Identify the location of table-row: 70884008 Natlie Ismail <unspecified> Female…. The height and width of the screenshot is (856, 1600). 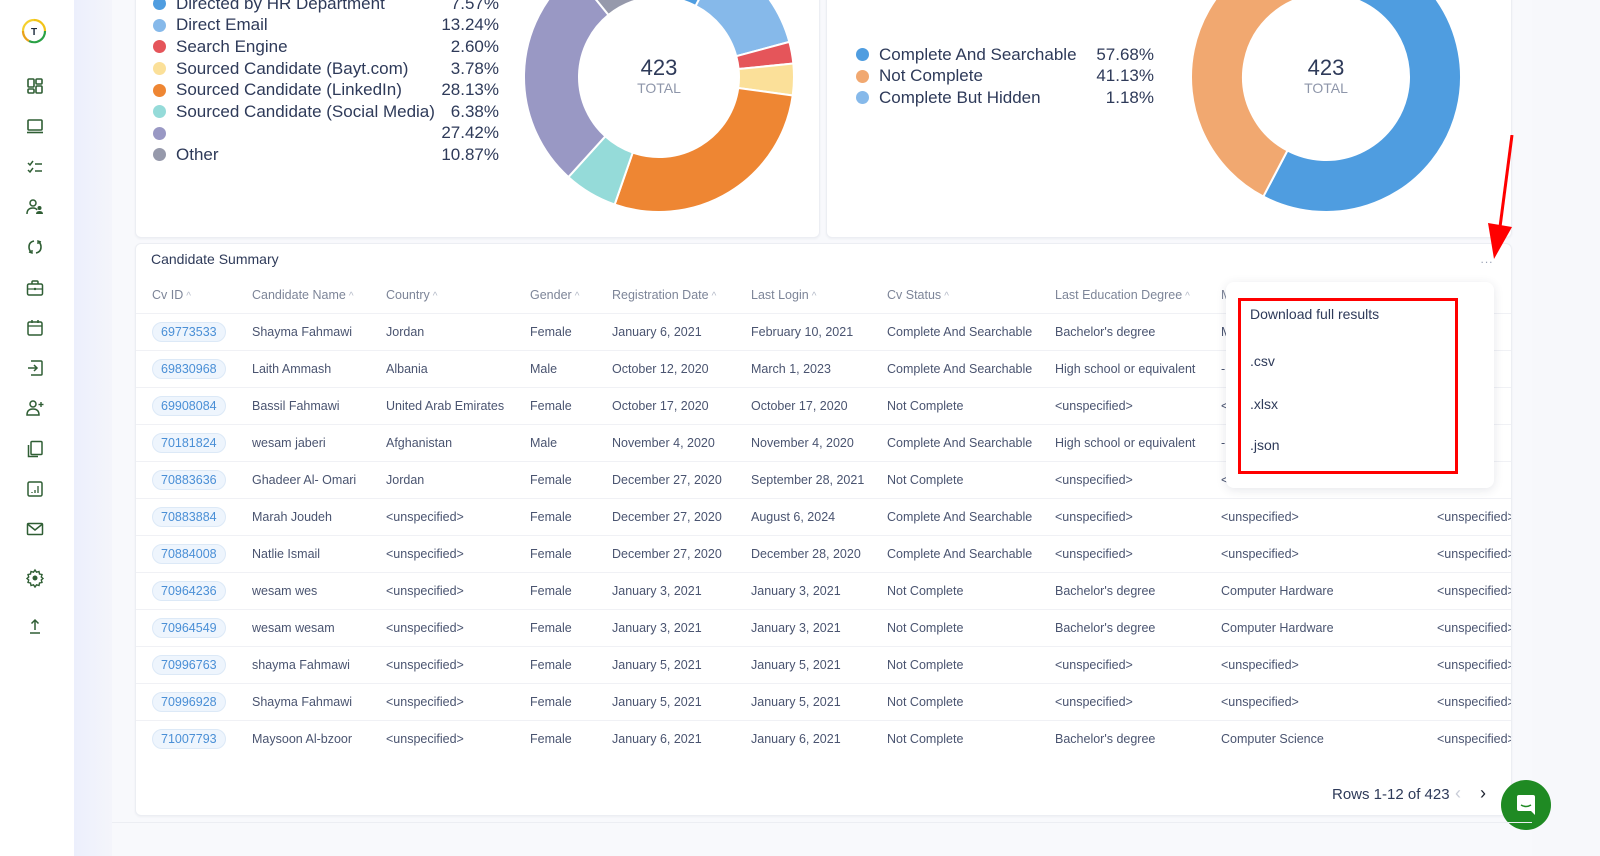
(823, 554).